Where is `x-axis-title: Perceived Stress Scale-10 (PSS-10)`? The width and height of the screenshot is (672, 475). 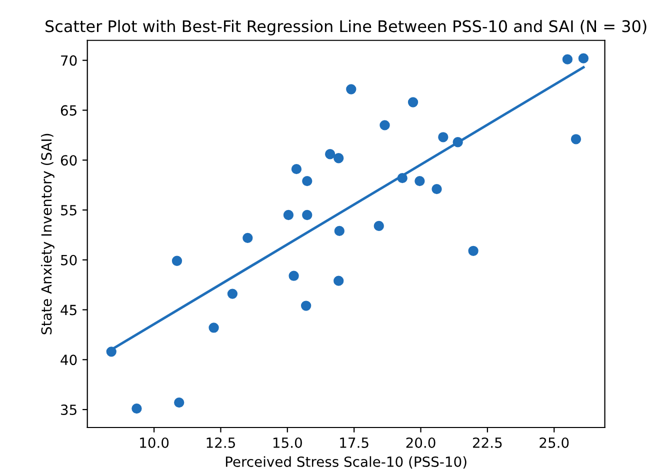 x-axis-title: Perceived Stress Scale-10 (PSS-10) is located at coordinates (346, 462).